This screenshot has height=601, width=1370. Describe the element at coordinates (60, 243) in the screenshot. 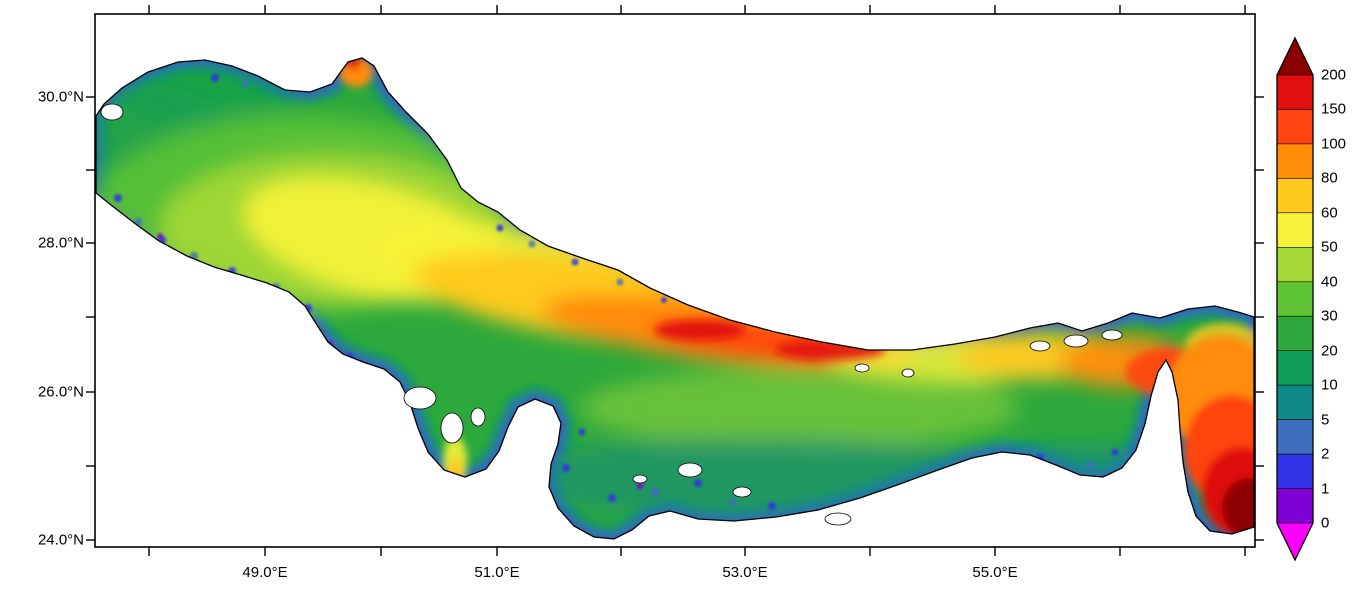

I see `y-tick-label: 28.0°N` at that location.